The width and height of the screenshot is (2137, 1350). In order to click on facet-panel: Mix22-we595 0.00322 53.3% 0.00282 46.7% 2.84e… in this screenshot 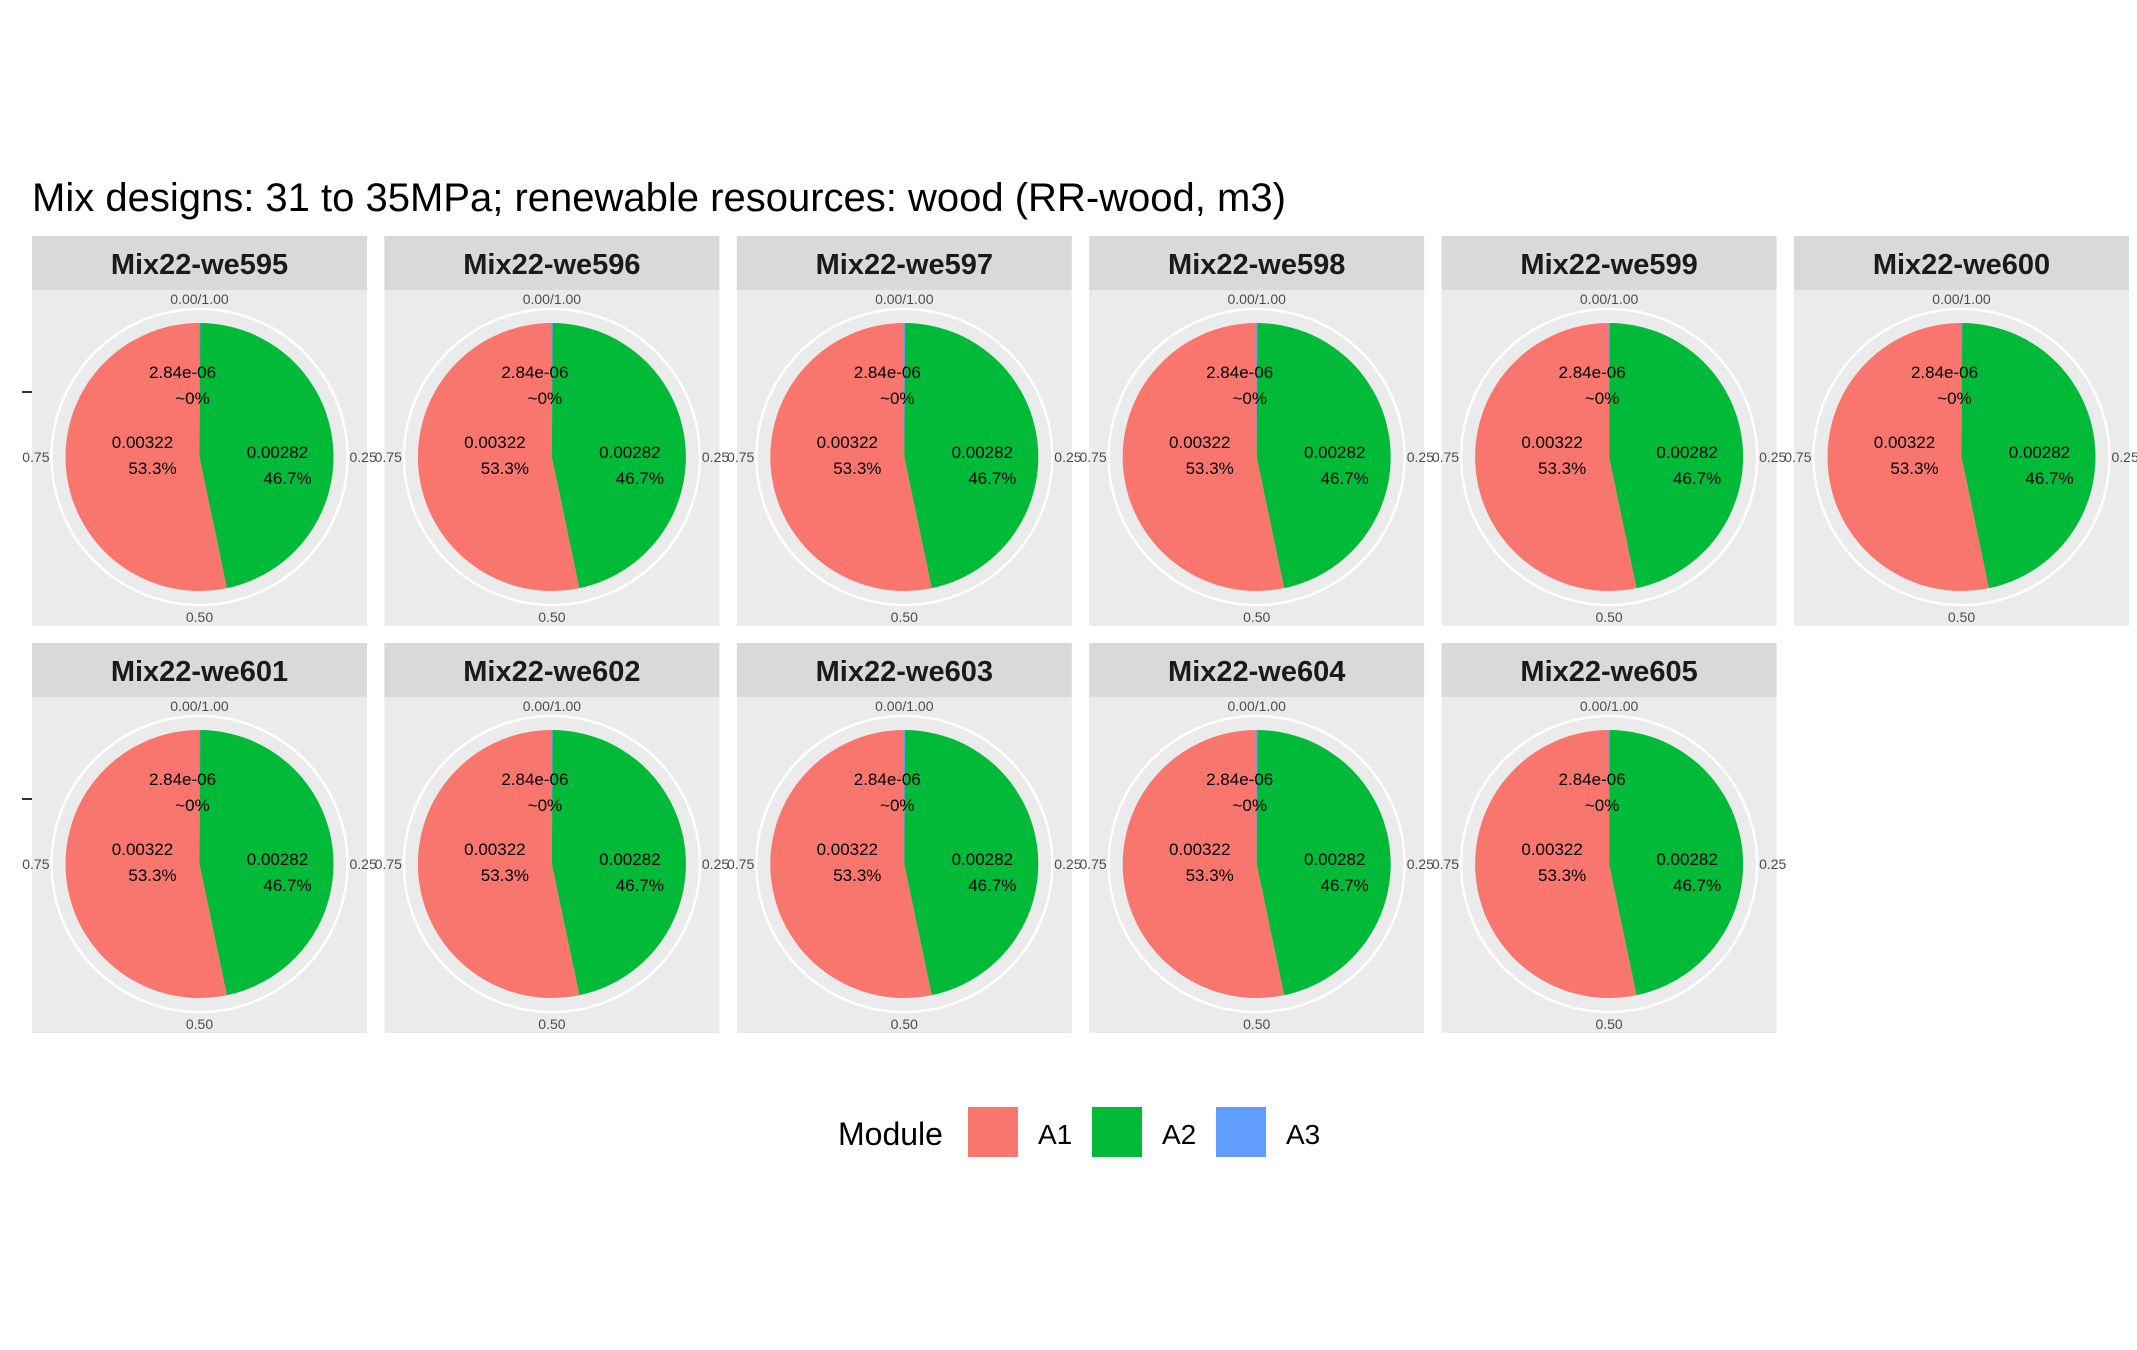, I will do `click(199, 431)`.